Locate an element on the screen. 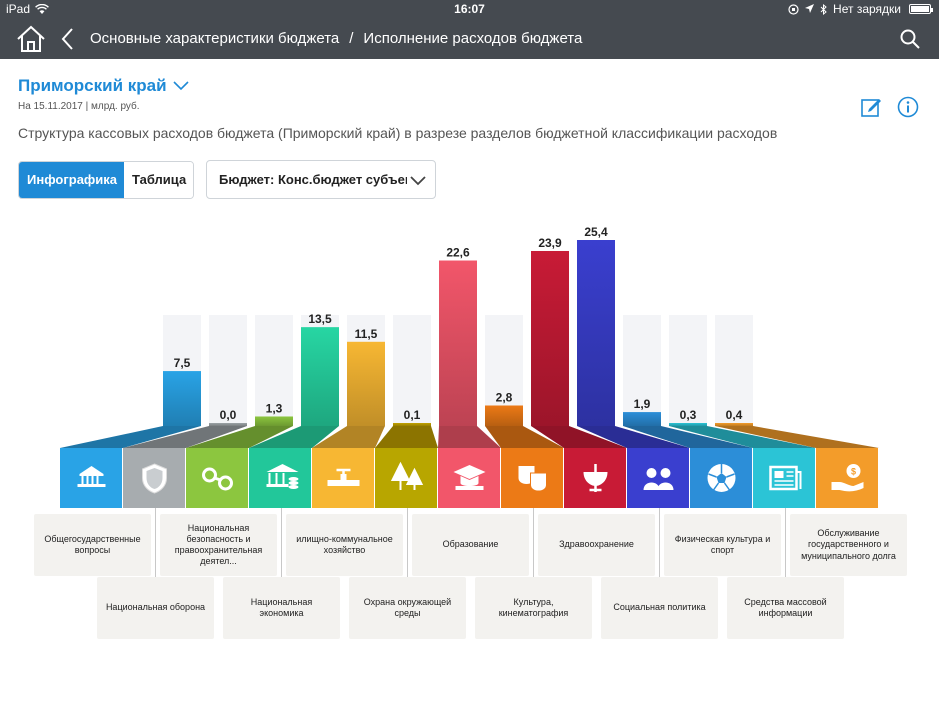  edit-icon is located at coordinates (871, 107).